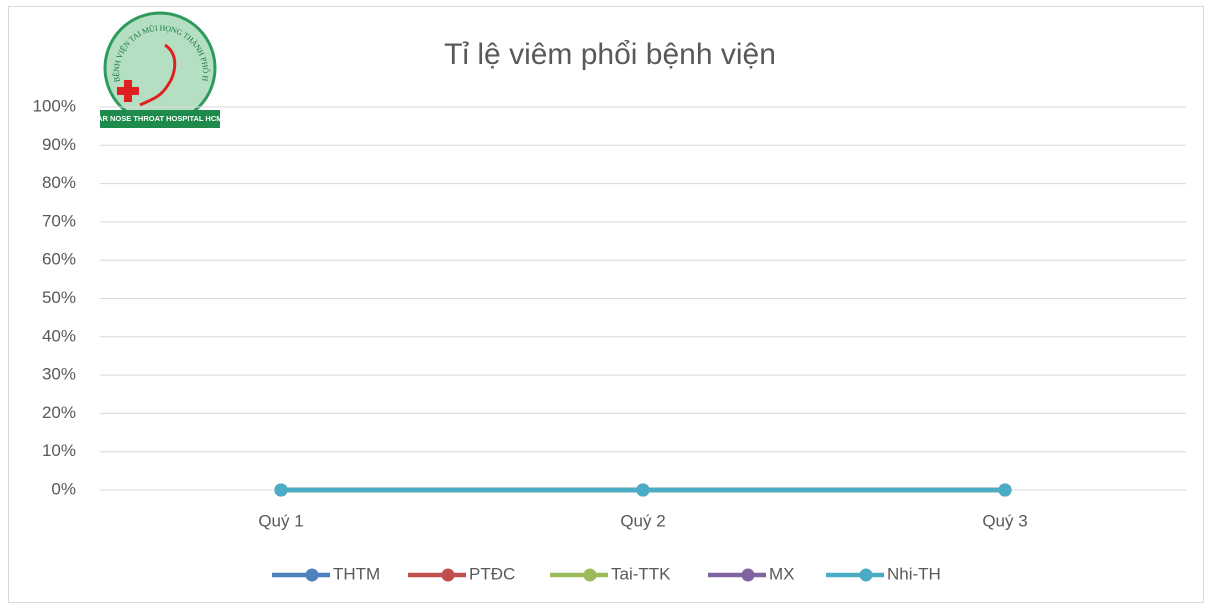 The height and width of the screenshot is (605, 1212). I want to click on y-tick-label: 40%, so click(59, 335).